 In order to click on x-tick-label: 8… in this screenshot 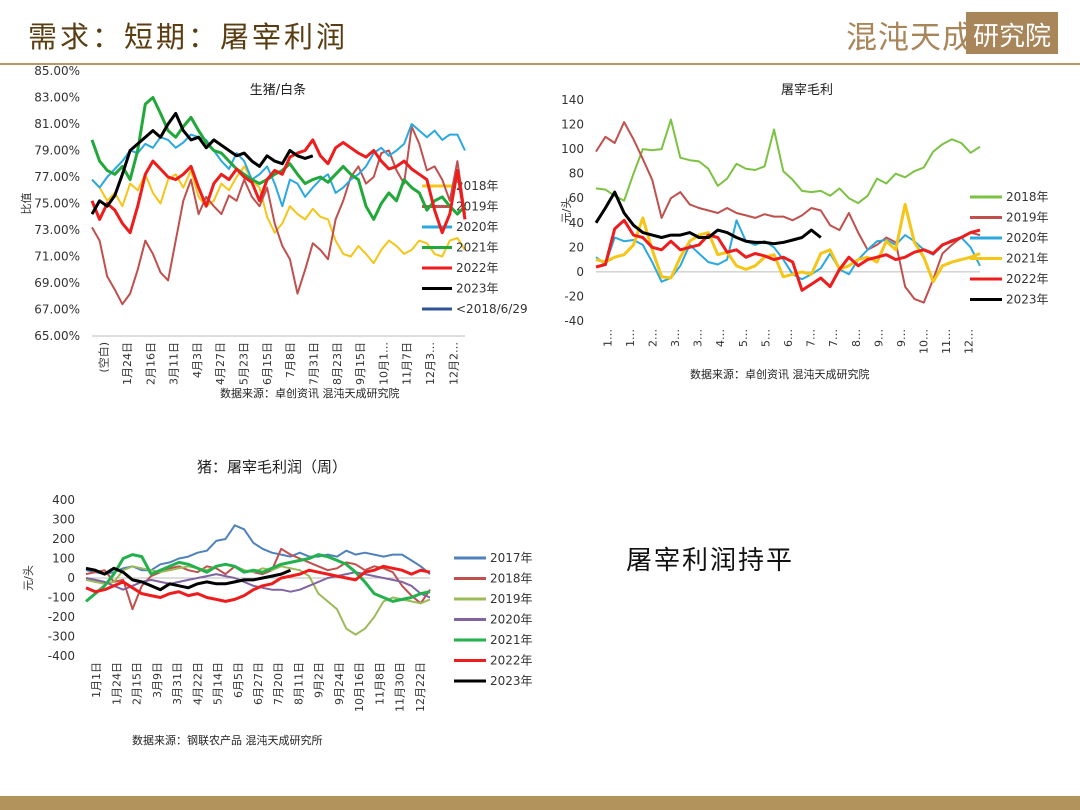, I will do `click(856, 338)`.